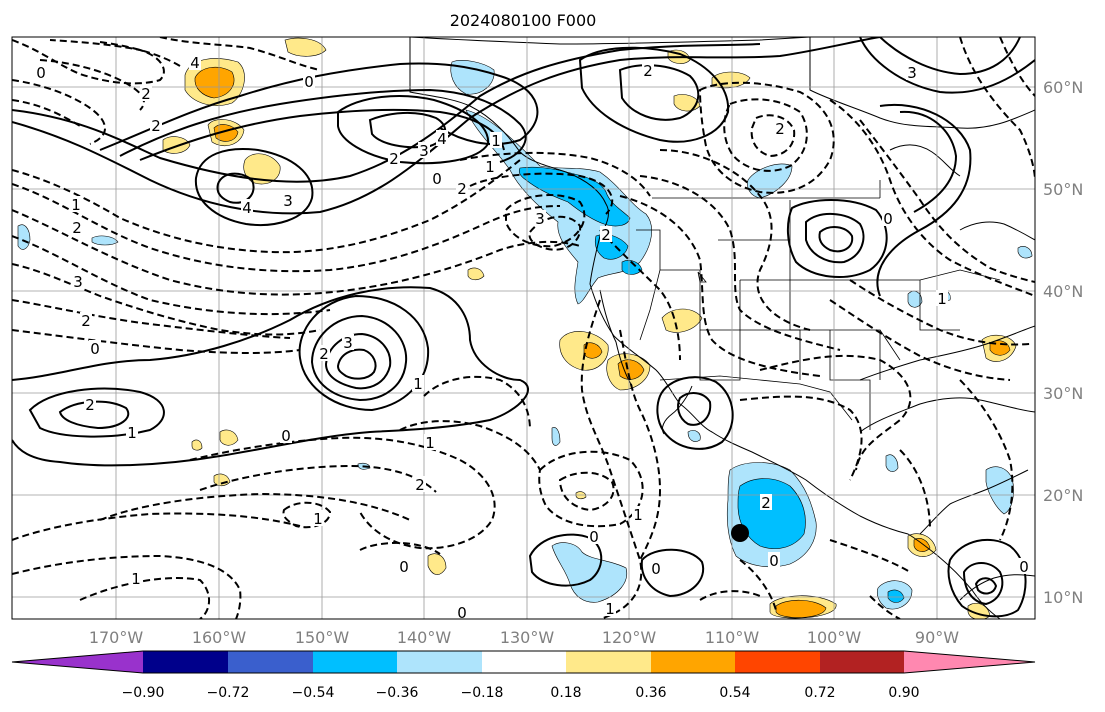 The height and width of the screenshot is (712, 1105). Describe the element at coordinates (734, 693) in the screenshot. I see `colorbar-tick: 0.54` at that location.